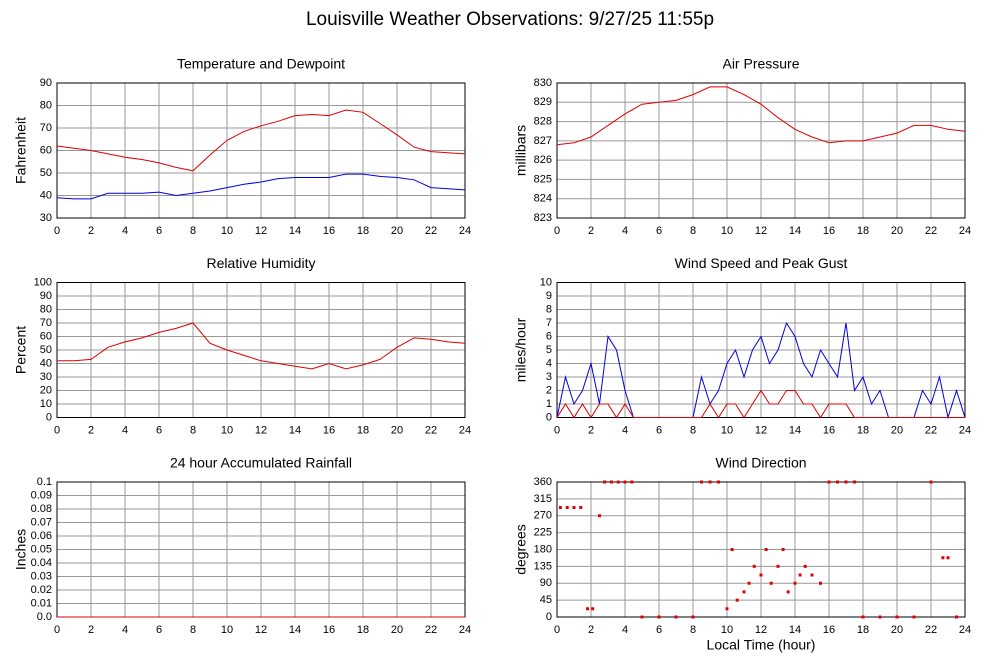  What do you see at coordinates (760, 463) in the screenshot?
I see `panel-title: Wind Direction` at bounding box center [760, 463].